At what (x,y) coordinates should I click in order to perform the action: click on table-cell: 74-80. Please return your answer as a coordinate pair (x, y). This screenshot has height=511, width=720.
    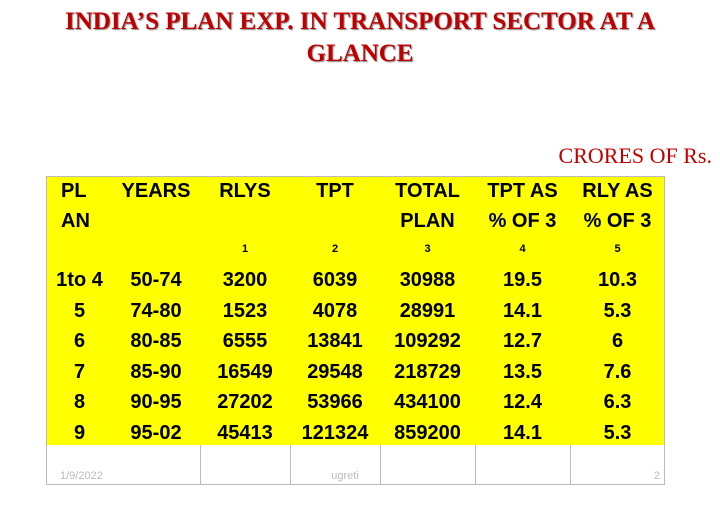
    Looking at the image, I should click on (156, 310).